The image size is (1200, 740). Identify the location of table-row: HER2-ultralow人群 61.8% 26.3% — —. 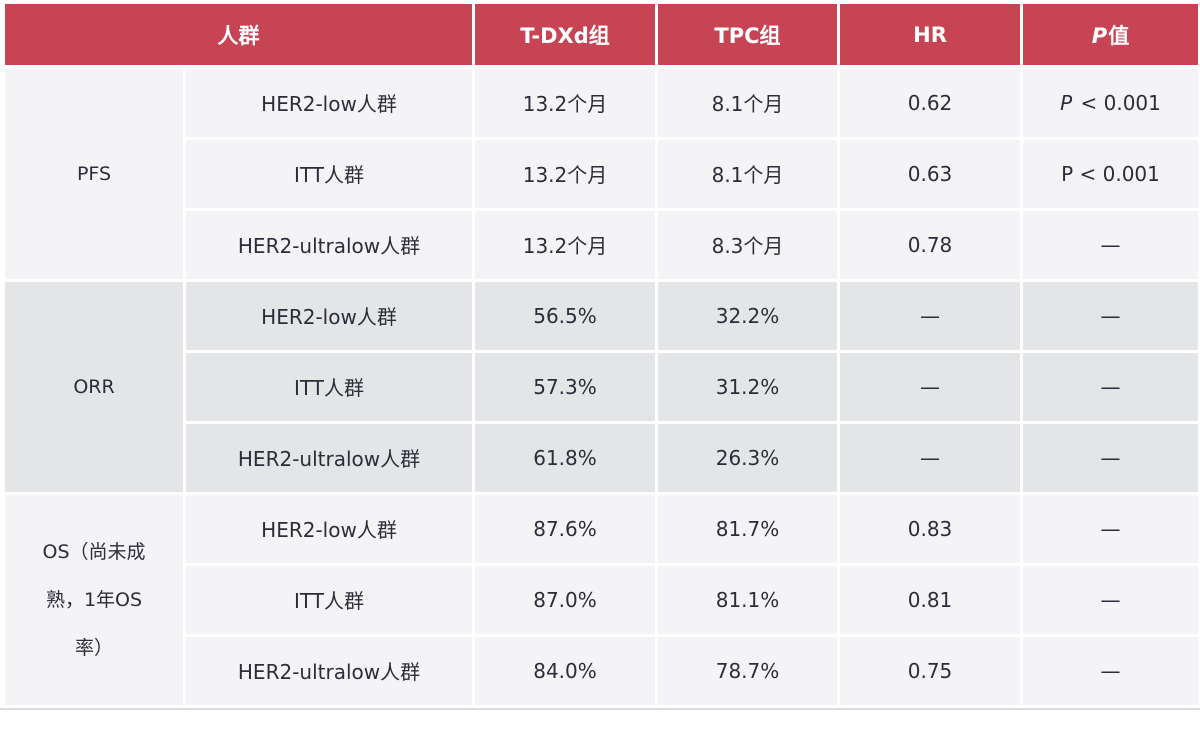
(602, 457).